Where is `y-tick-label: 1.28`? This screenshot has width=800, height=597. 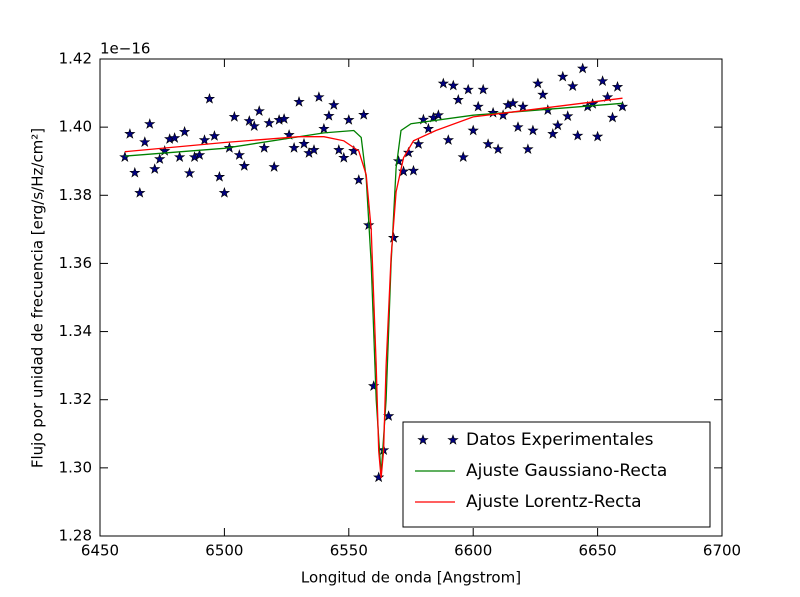
y-tick-label: 1.28 is located at coordinates (75, 536).